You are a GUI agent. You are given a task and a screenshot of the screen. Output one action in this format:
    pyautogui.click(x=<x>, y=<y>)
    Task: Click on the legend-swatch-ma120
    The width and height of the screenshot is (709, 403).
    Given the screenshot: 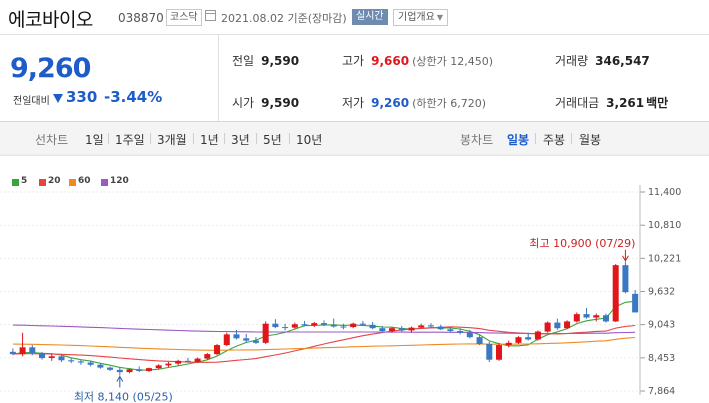 What is the action you would take?
    pyautogui.click(x=104, y=182)
    